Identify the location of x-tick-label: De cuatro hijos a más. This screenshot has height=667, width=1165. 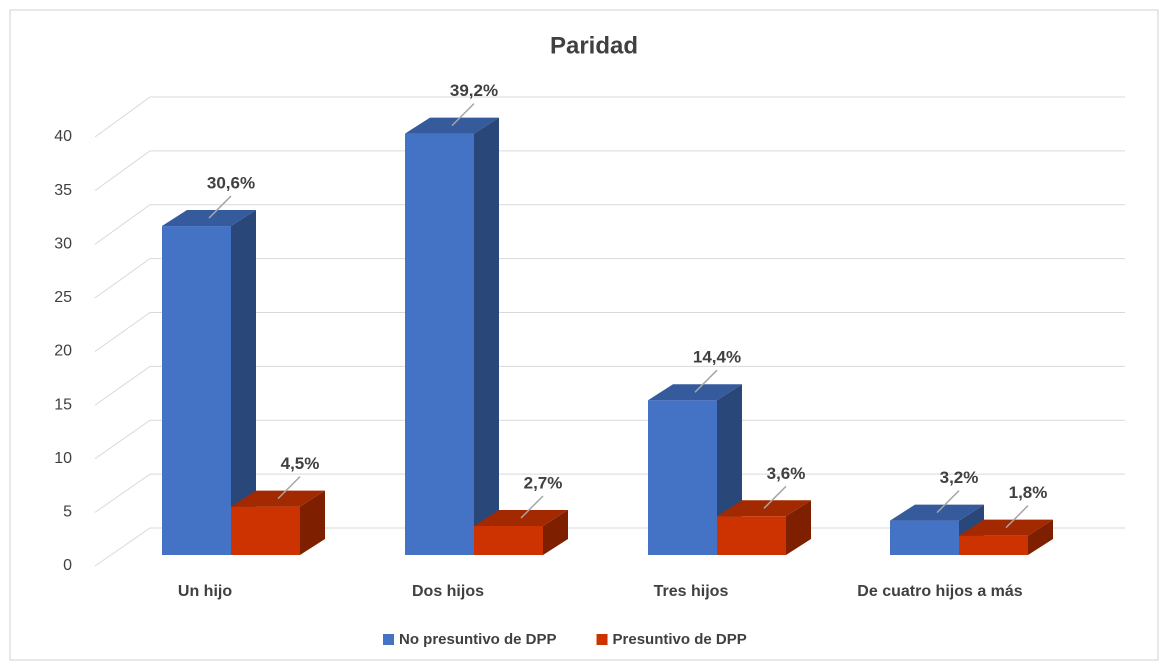
(939, 591).